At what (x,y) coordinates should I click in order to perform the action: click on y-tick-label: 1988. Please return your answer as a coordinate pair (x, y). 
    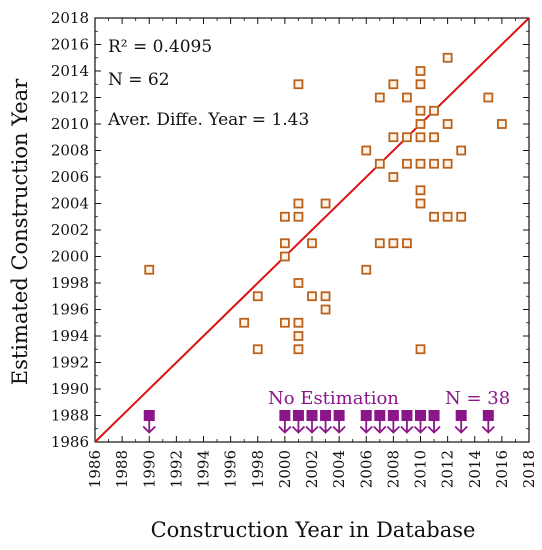
    Looking at the image, I should click on (70, 416).